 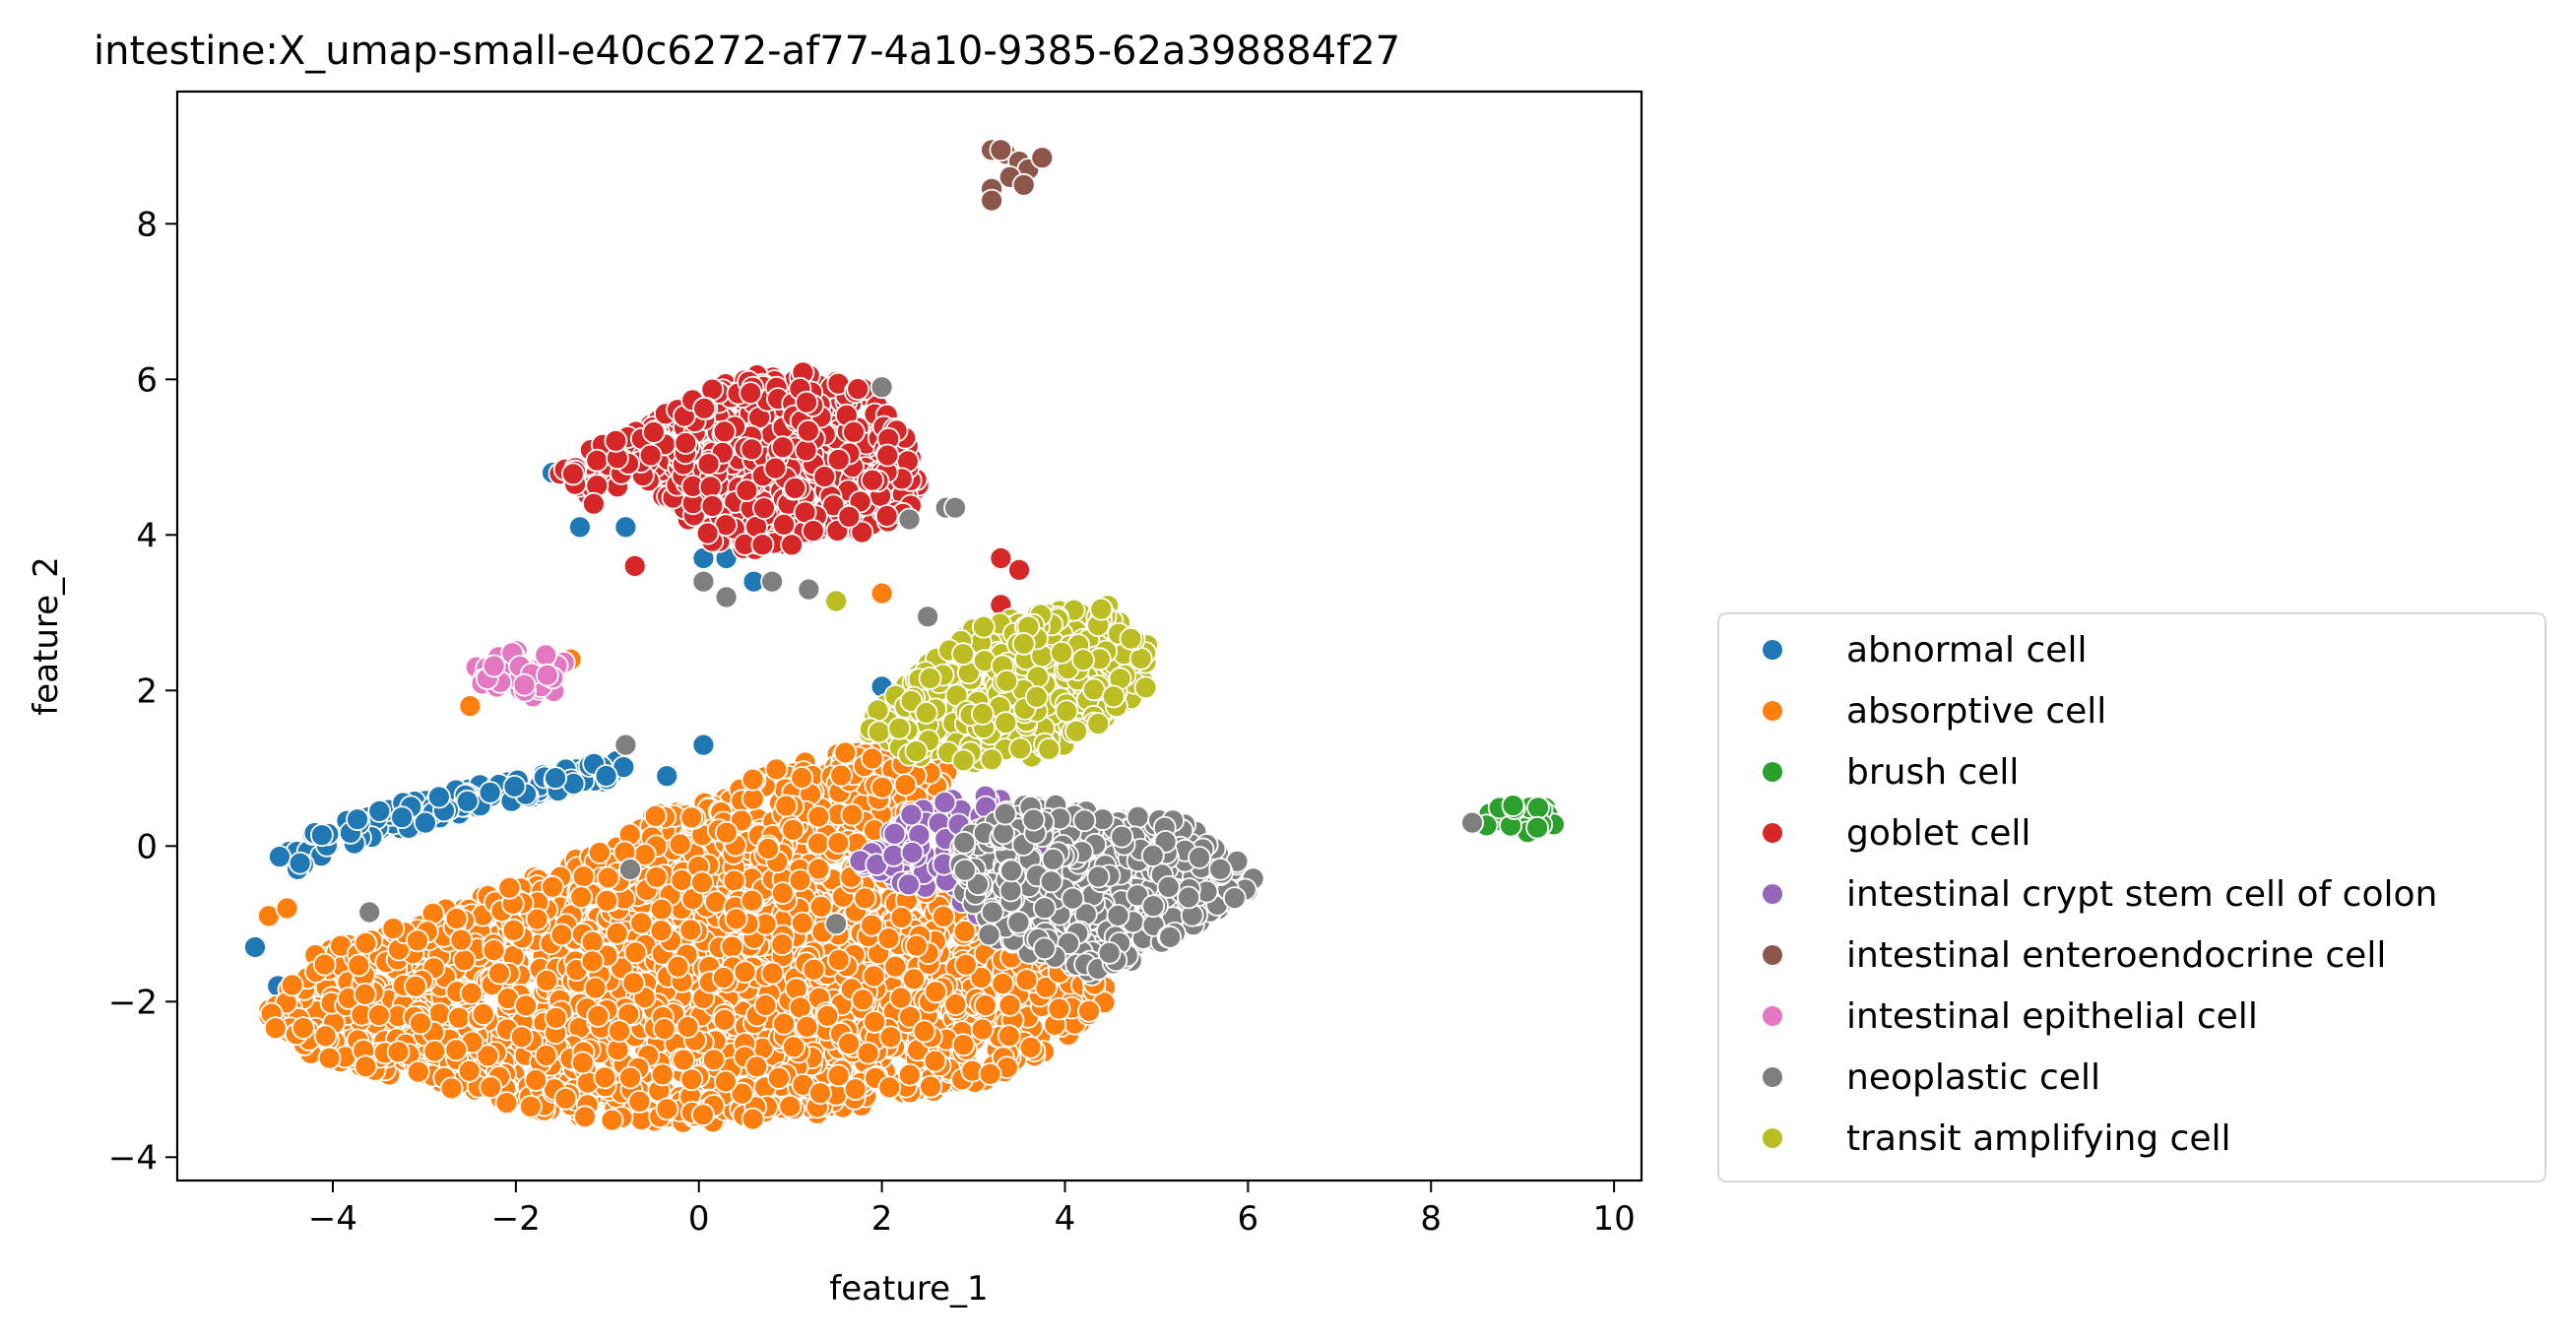 I want to click on legend-item: neoplastic cell, so click(x=1931, y=1077).